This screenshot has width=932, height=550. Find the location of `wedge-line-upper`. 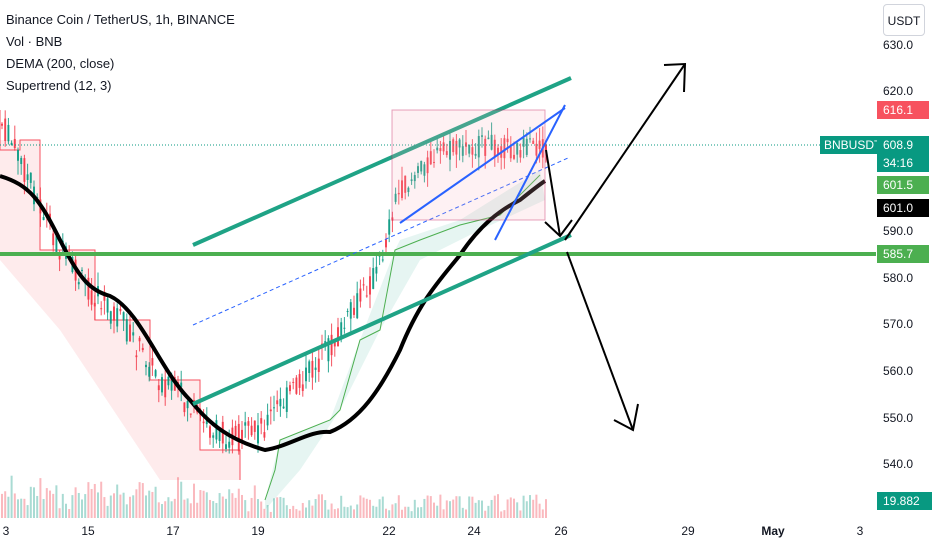

wedge-line-upper is located at coordinates (482, 165).